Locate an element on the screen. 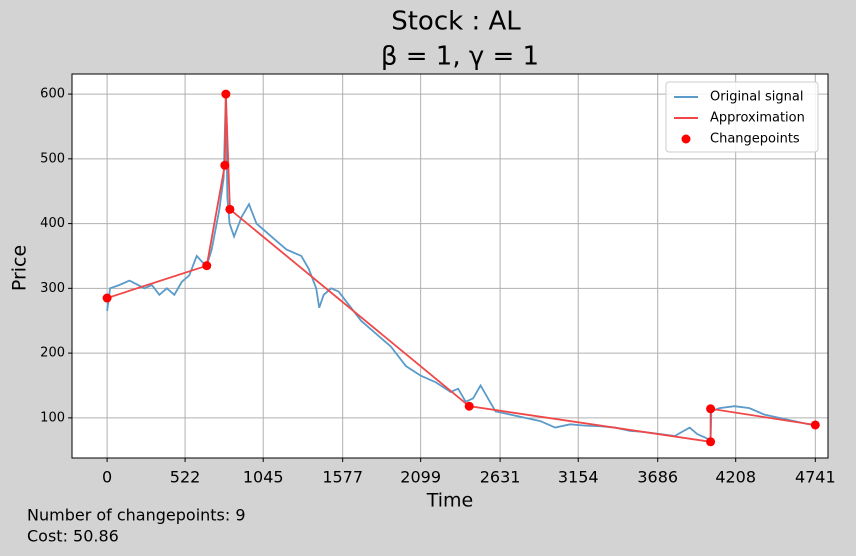 The image size is (856, 556). y-tick-label: 200 is located at coordinates (52, 353).